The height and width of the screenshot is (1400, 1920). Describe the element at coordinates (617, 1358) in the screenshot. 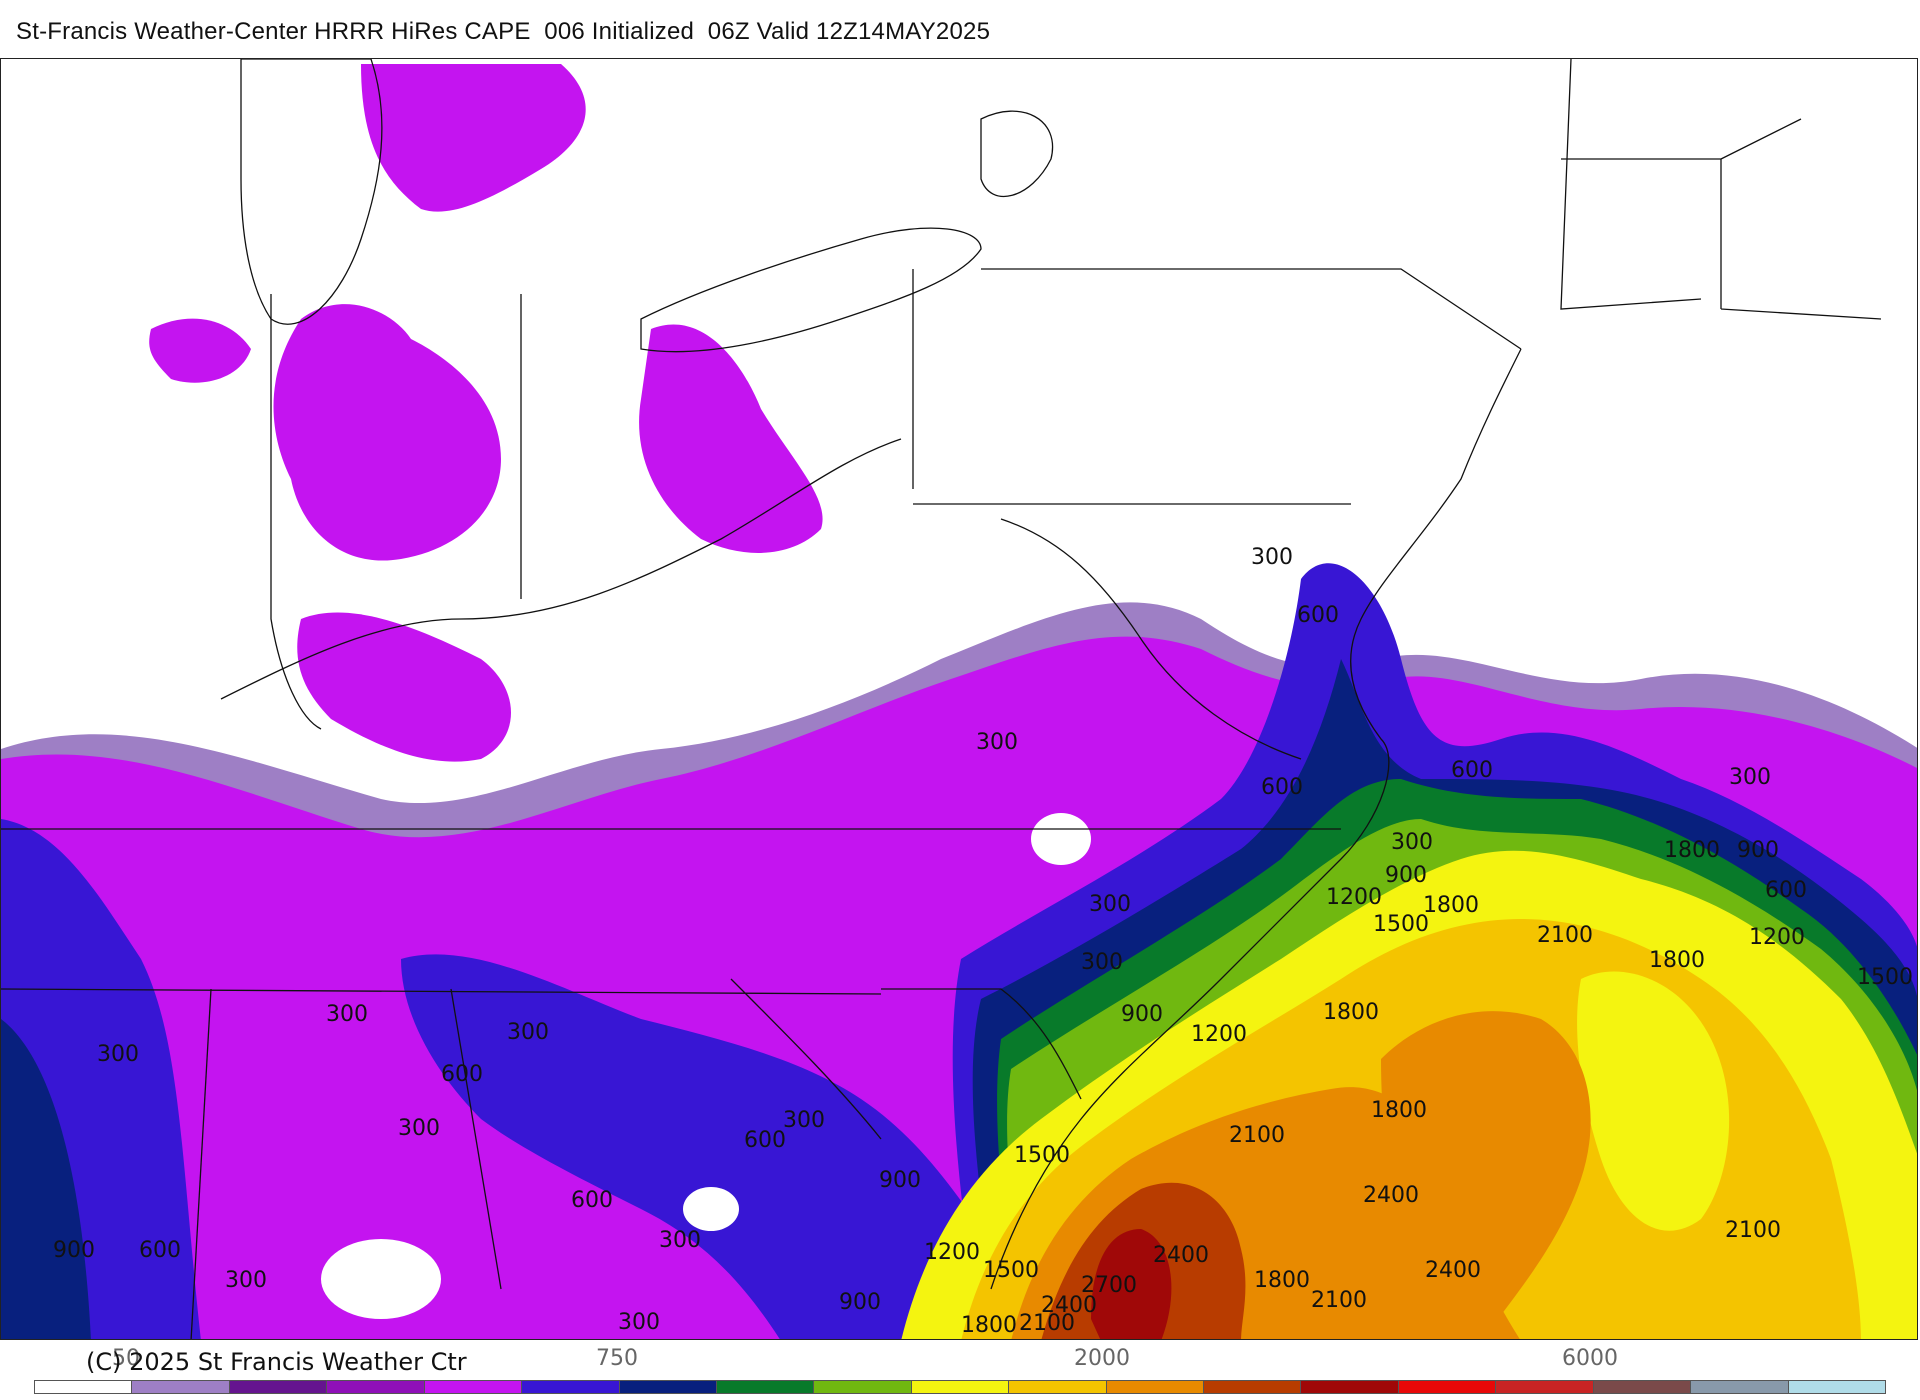

I see `scale-tick-label: 750` at that location.